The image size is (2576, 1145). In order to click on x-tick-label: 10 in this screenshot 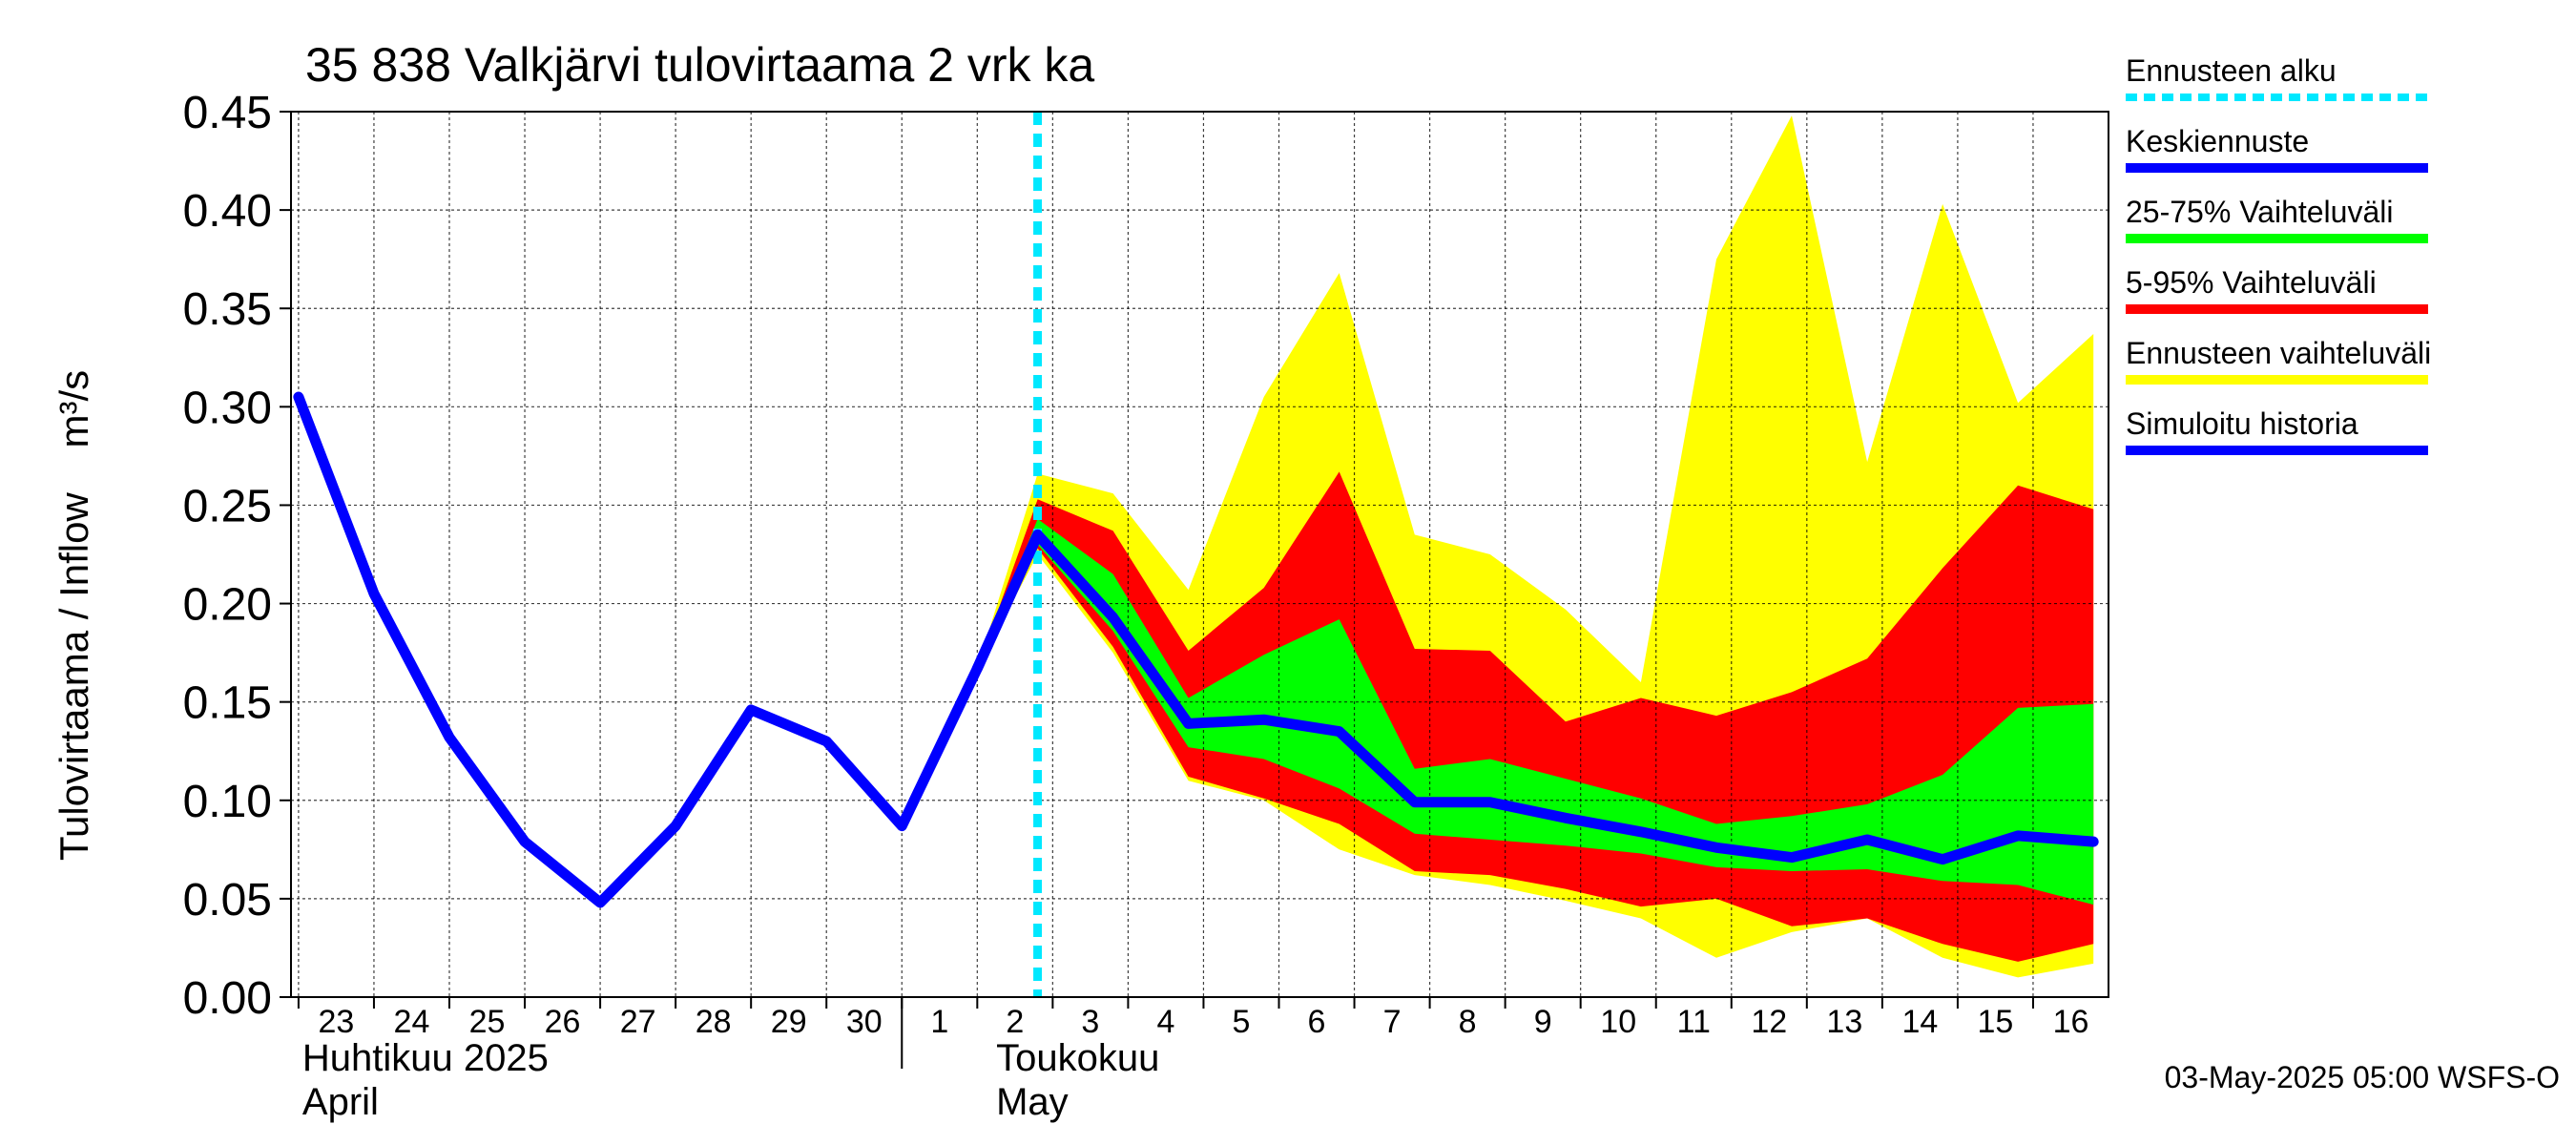, I will do `click(1618, 1022)`.